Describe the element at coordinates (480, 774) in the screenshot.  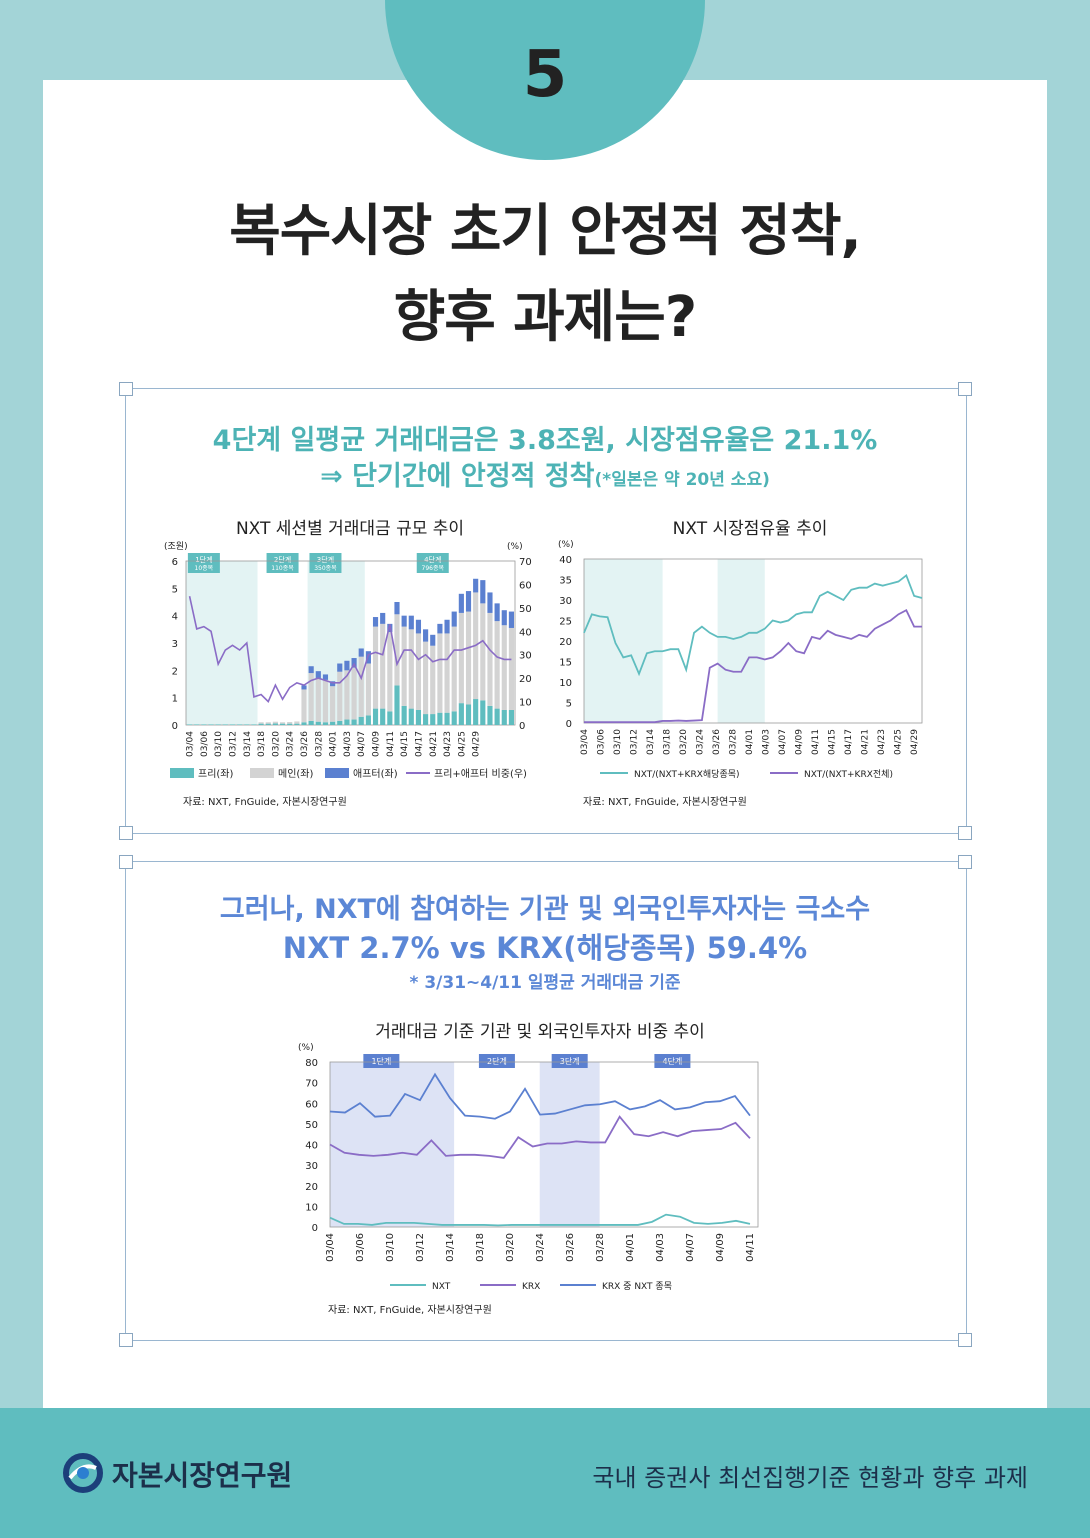
I see `legend-label: 프리+애프터 비중(우)` at that location.